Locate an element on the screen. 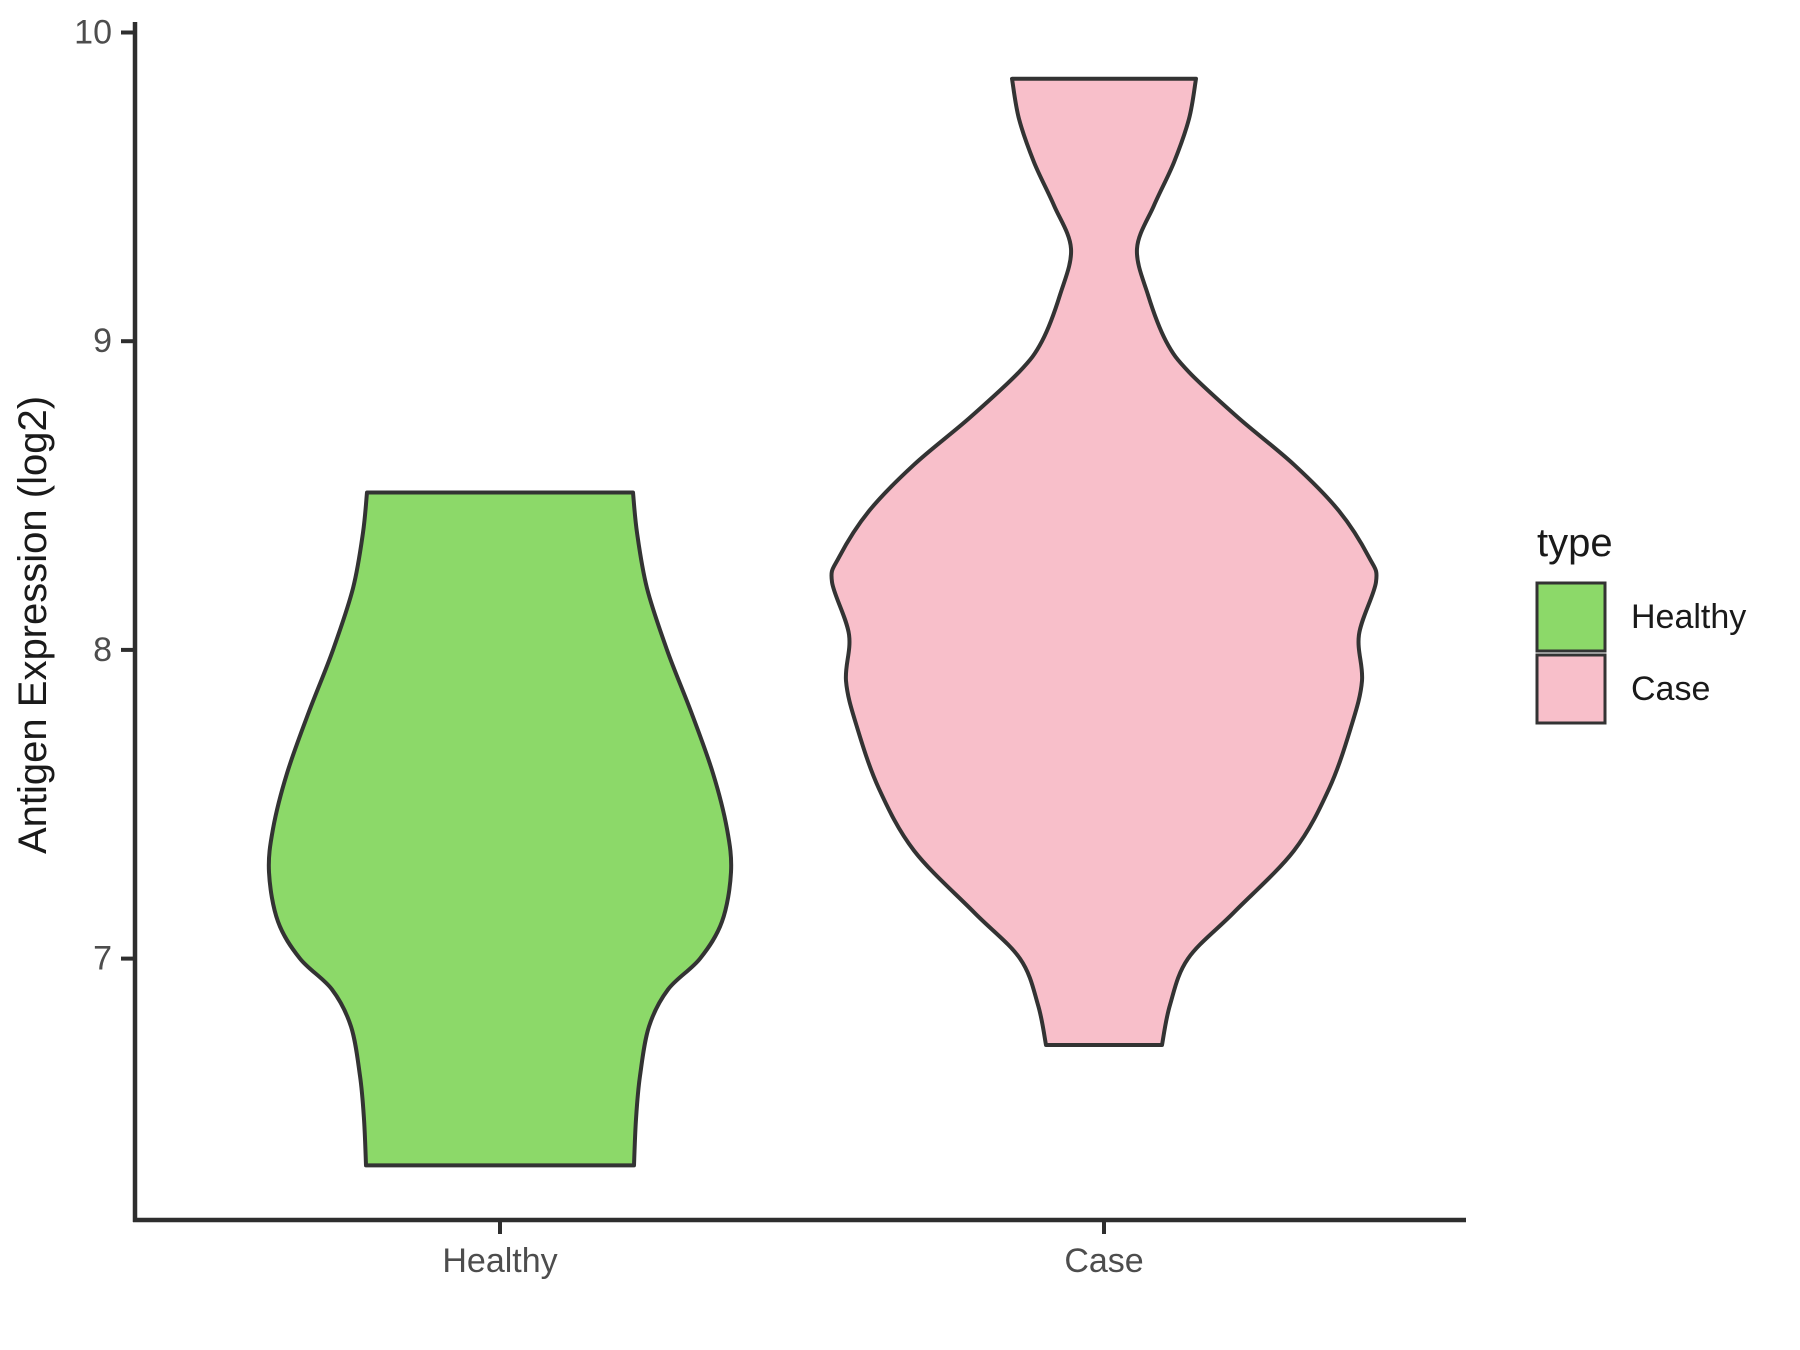 This screenshot has height=1350, width=1800. legend-label-case: Case is located at coordinates (1670, 689).